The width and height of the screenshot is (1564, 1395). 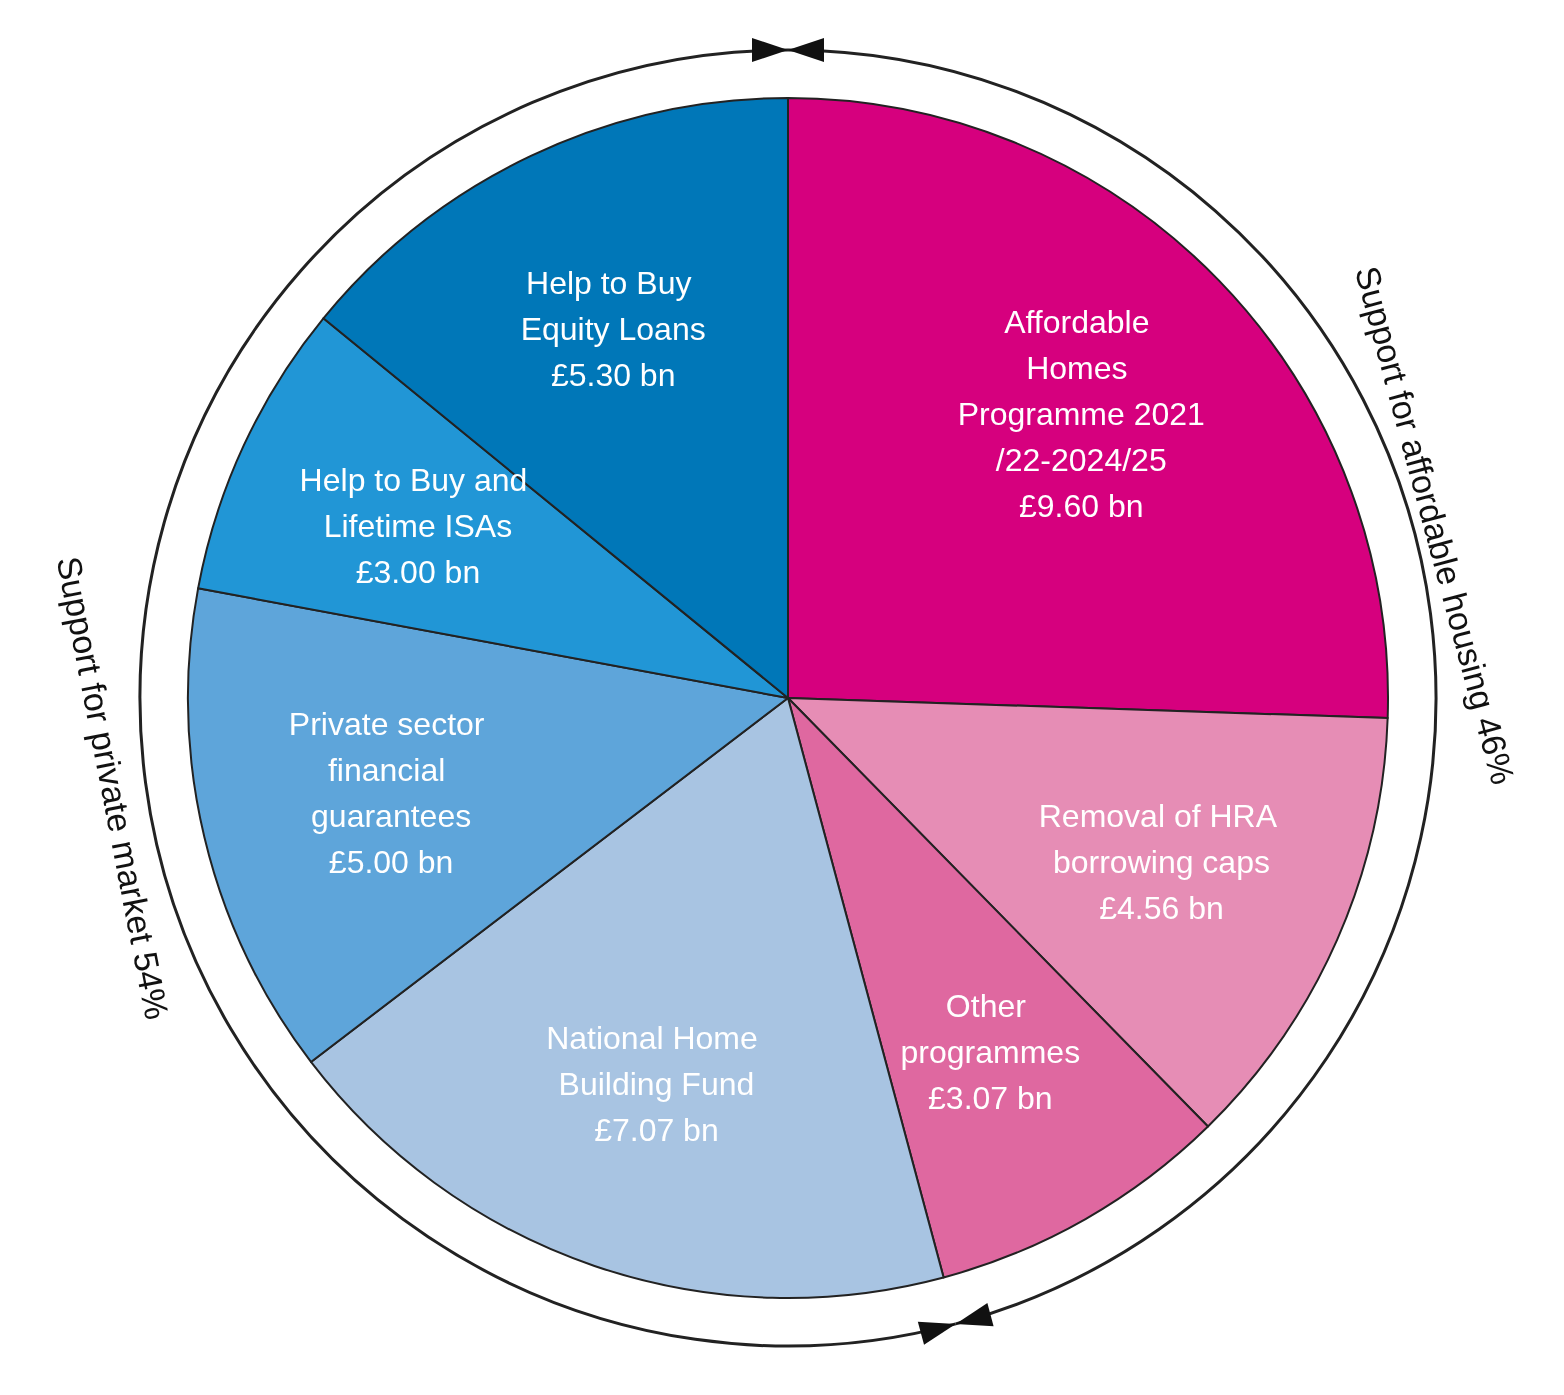 I want to click on text: Support for private market 54%, so click(x=113, y=788).